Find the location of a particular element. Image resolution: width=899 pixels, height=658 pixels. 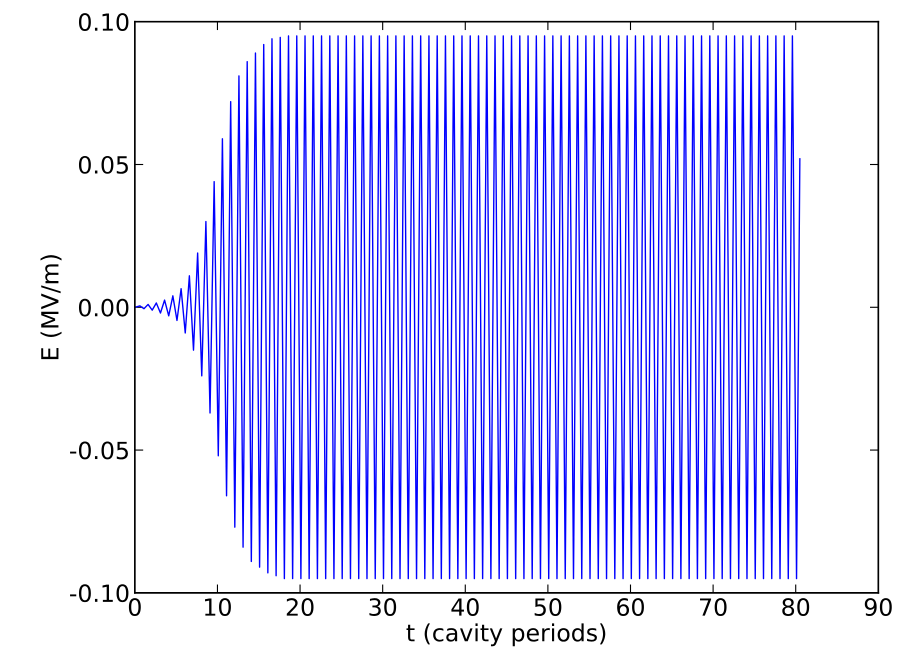

x-tick-label: 30 is located at coordinates (382, 607).